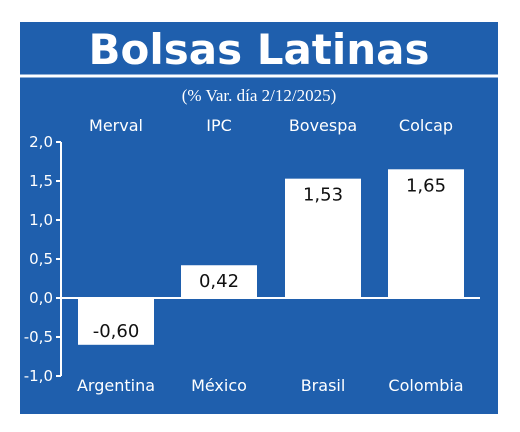 The image size is (520, 432). Describe the element at coordinates (426, 125) in the screenshot. I see `index-label: Colcap` at that location.